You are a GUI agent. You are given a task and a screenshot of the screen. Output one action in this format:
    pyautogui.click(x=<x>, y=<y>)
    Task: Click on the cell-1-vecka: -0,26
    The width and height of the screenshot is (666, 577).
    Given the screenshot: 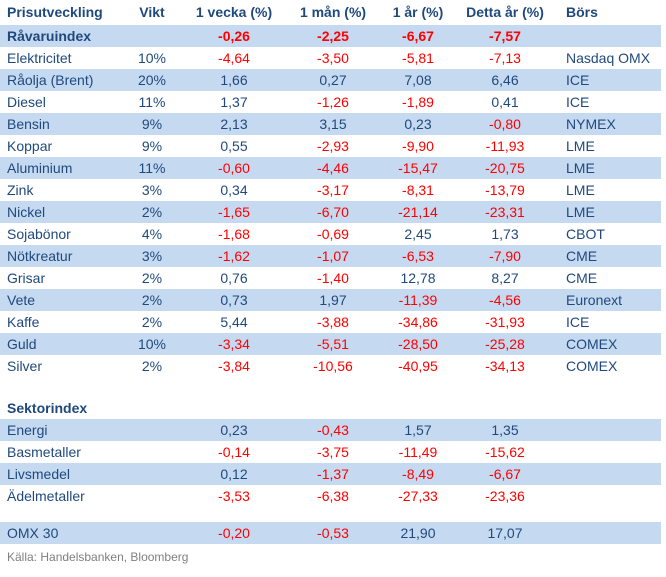 What is the action you would take?
    pyautogui.click(x=234, y=36)
    